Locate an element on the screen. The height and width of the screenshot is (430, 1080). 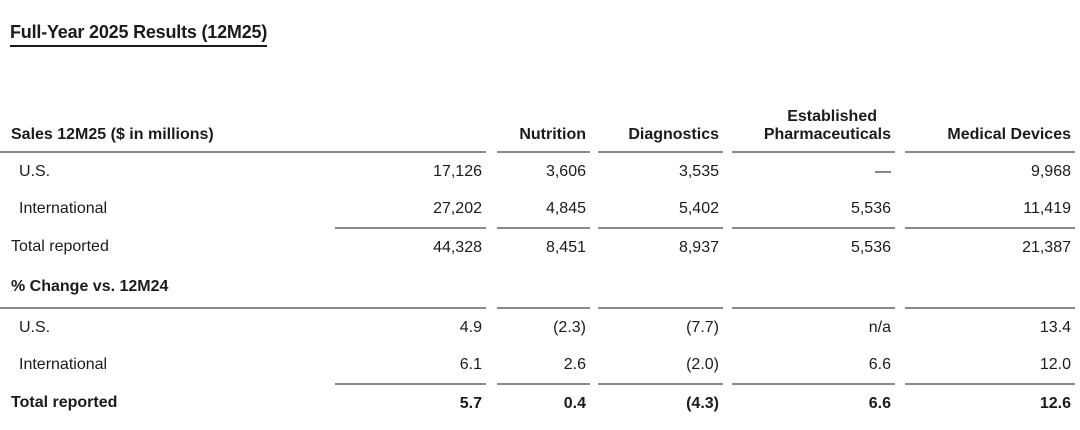
pct-row-total-reported: Total reported 5.7 0.4 (4.3) 6.6 12.6 is located at coordinates (537, 402).